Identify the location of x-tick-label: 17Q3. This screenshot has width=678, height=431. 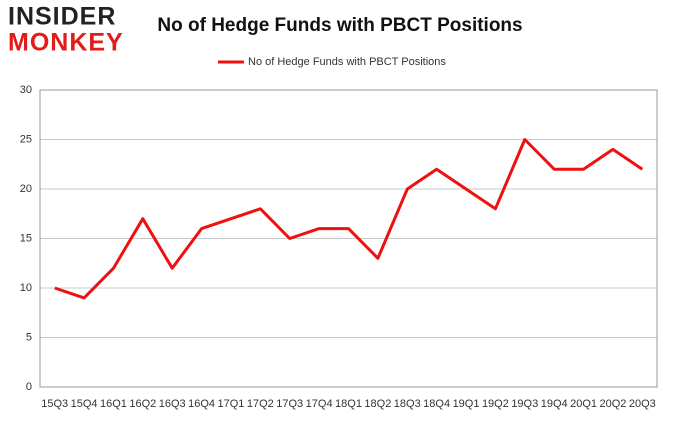
(289, 404).